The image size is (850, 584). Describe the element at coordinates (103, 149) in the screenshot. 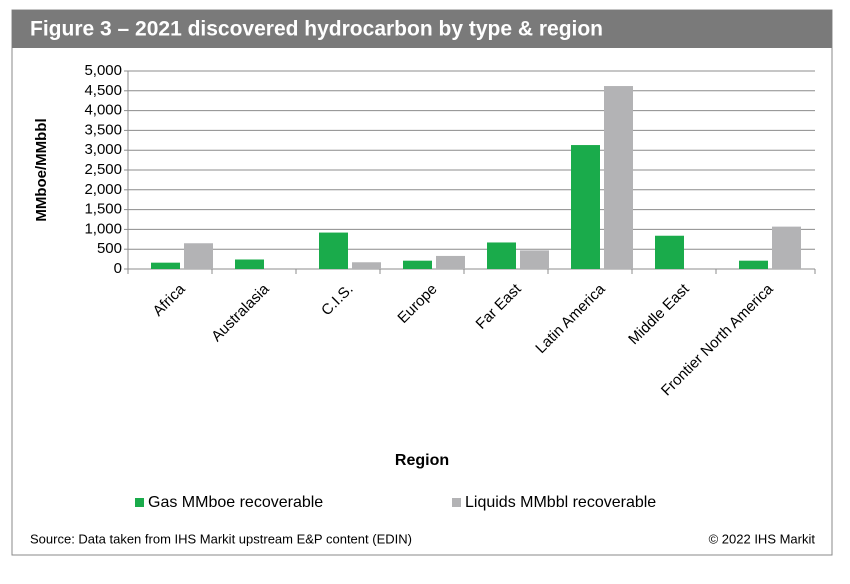

I see `y-tick-label: 3,000` at that location.